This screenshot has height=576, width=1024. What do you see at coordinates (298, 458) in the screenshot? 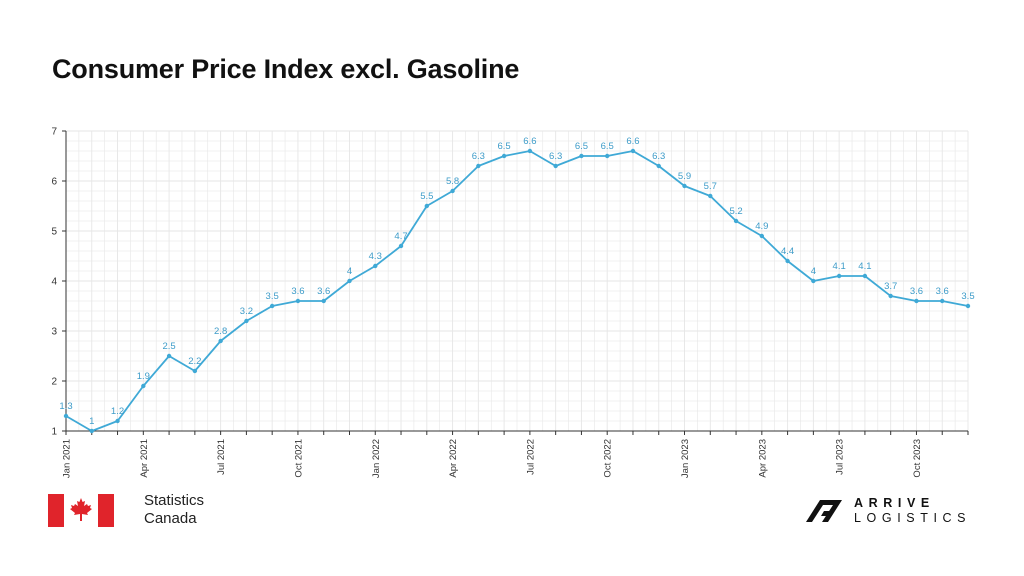
I see `x-tick-label: Oct 2021` at bounding box center [298, 458].